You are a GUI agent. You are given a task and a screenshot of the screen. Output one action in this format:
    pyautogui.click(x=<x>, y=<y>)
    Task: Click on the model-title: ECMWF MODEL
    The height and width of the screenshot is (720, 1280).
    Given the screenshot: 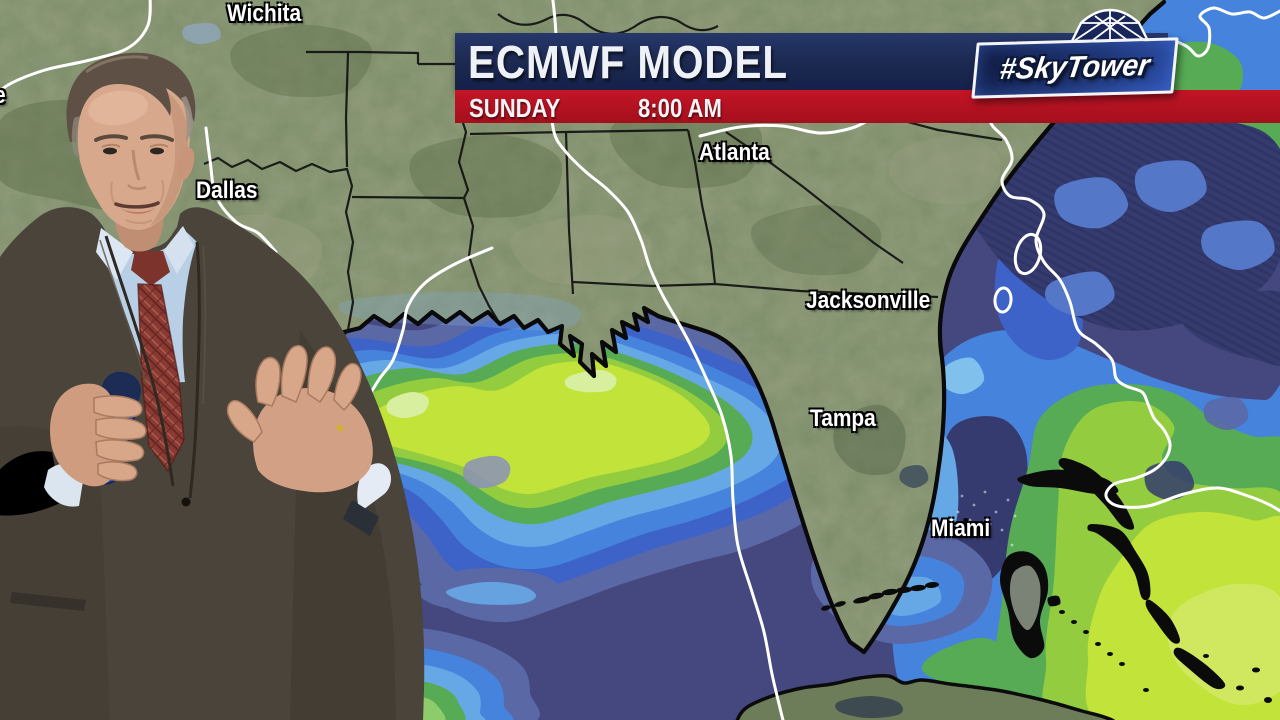 What is the action you would take?
    pyautogui.click(x=628, y=61)
    